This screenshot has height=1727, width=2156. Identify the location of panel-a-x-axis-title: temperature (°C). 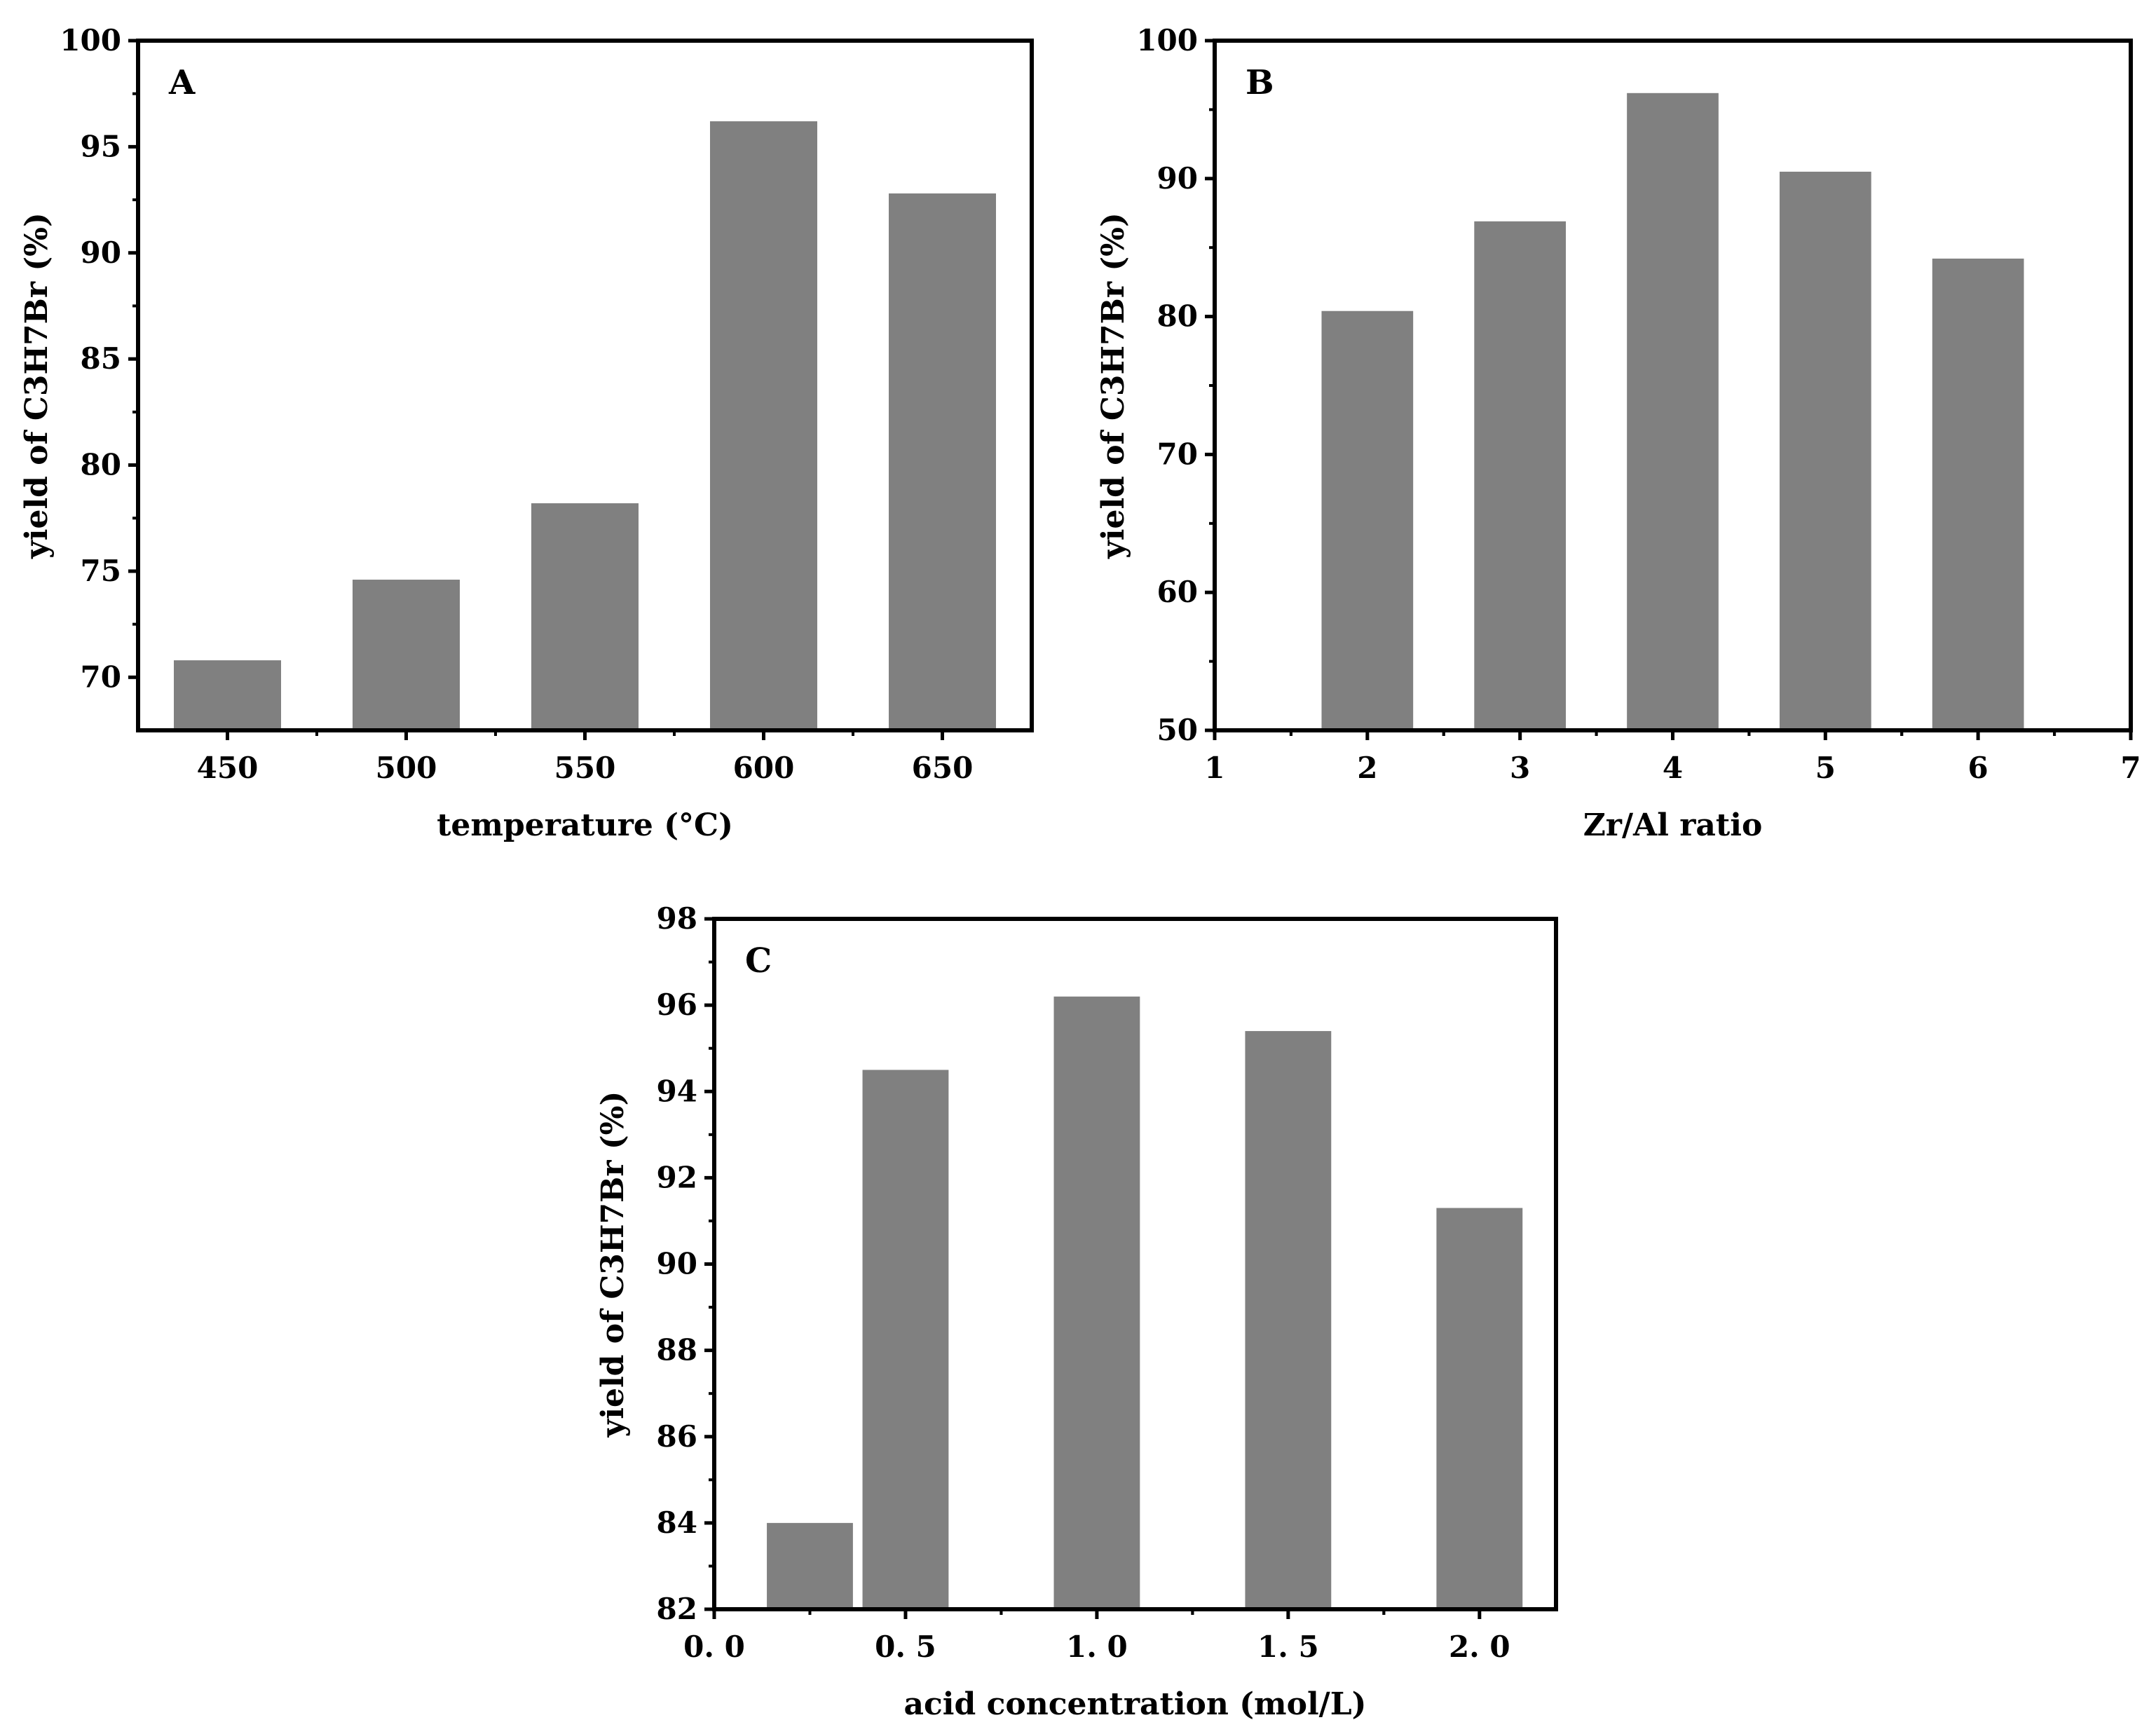
(585, 825).